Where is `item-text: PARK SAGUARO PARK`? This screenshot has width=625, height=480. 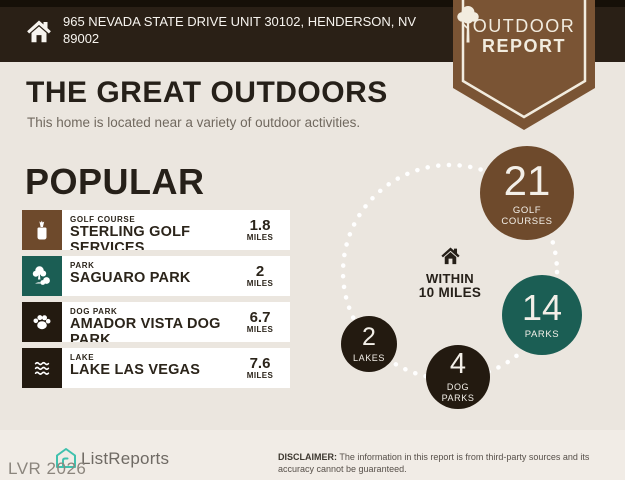
item-text: PARK SAGUARO PARK is located at coordinates (151, 273).